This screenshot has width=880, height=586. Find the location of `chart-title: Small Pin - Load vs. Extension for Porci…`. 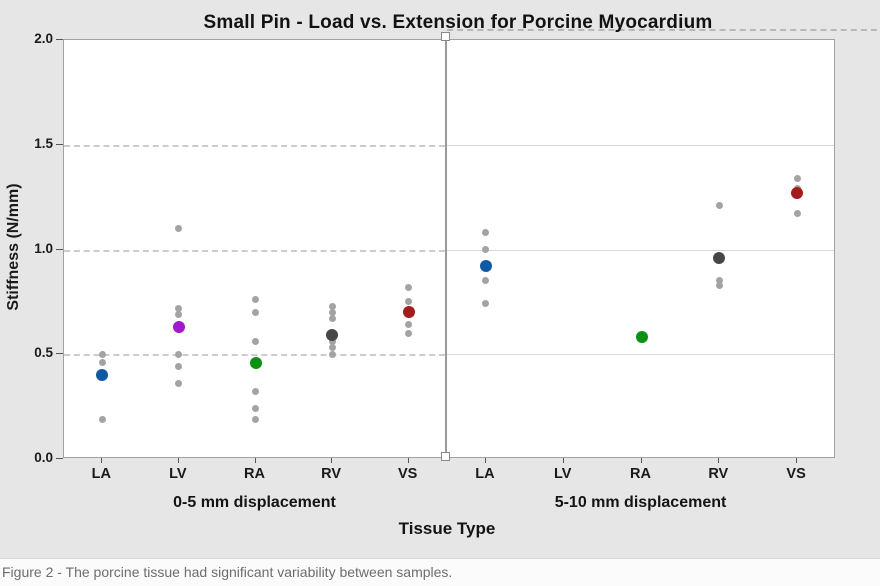

chart-title: Small Pin - Load vs. Extension for Porci… is located at coordinates (458, 22).